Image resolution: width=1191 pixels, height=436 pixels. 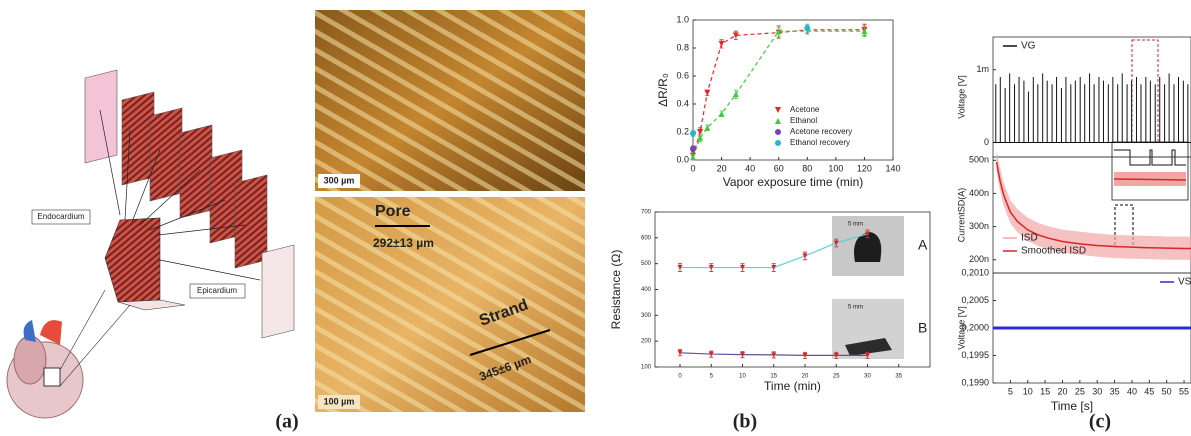 What do you see at coordinates (867, 377) in the screenshot?
I see `x-tick-label: 30` at bounding box center [867, 377].